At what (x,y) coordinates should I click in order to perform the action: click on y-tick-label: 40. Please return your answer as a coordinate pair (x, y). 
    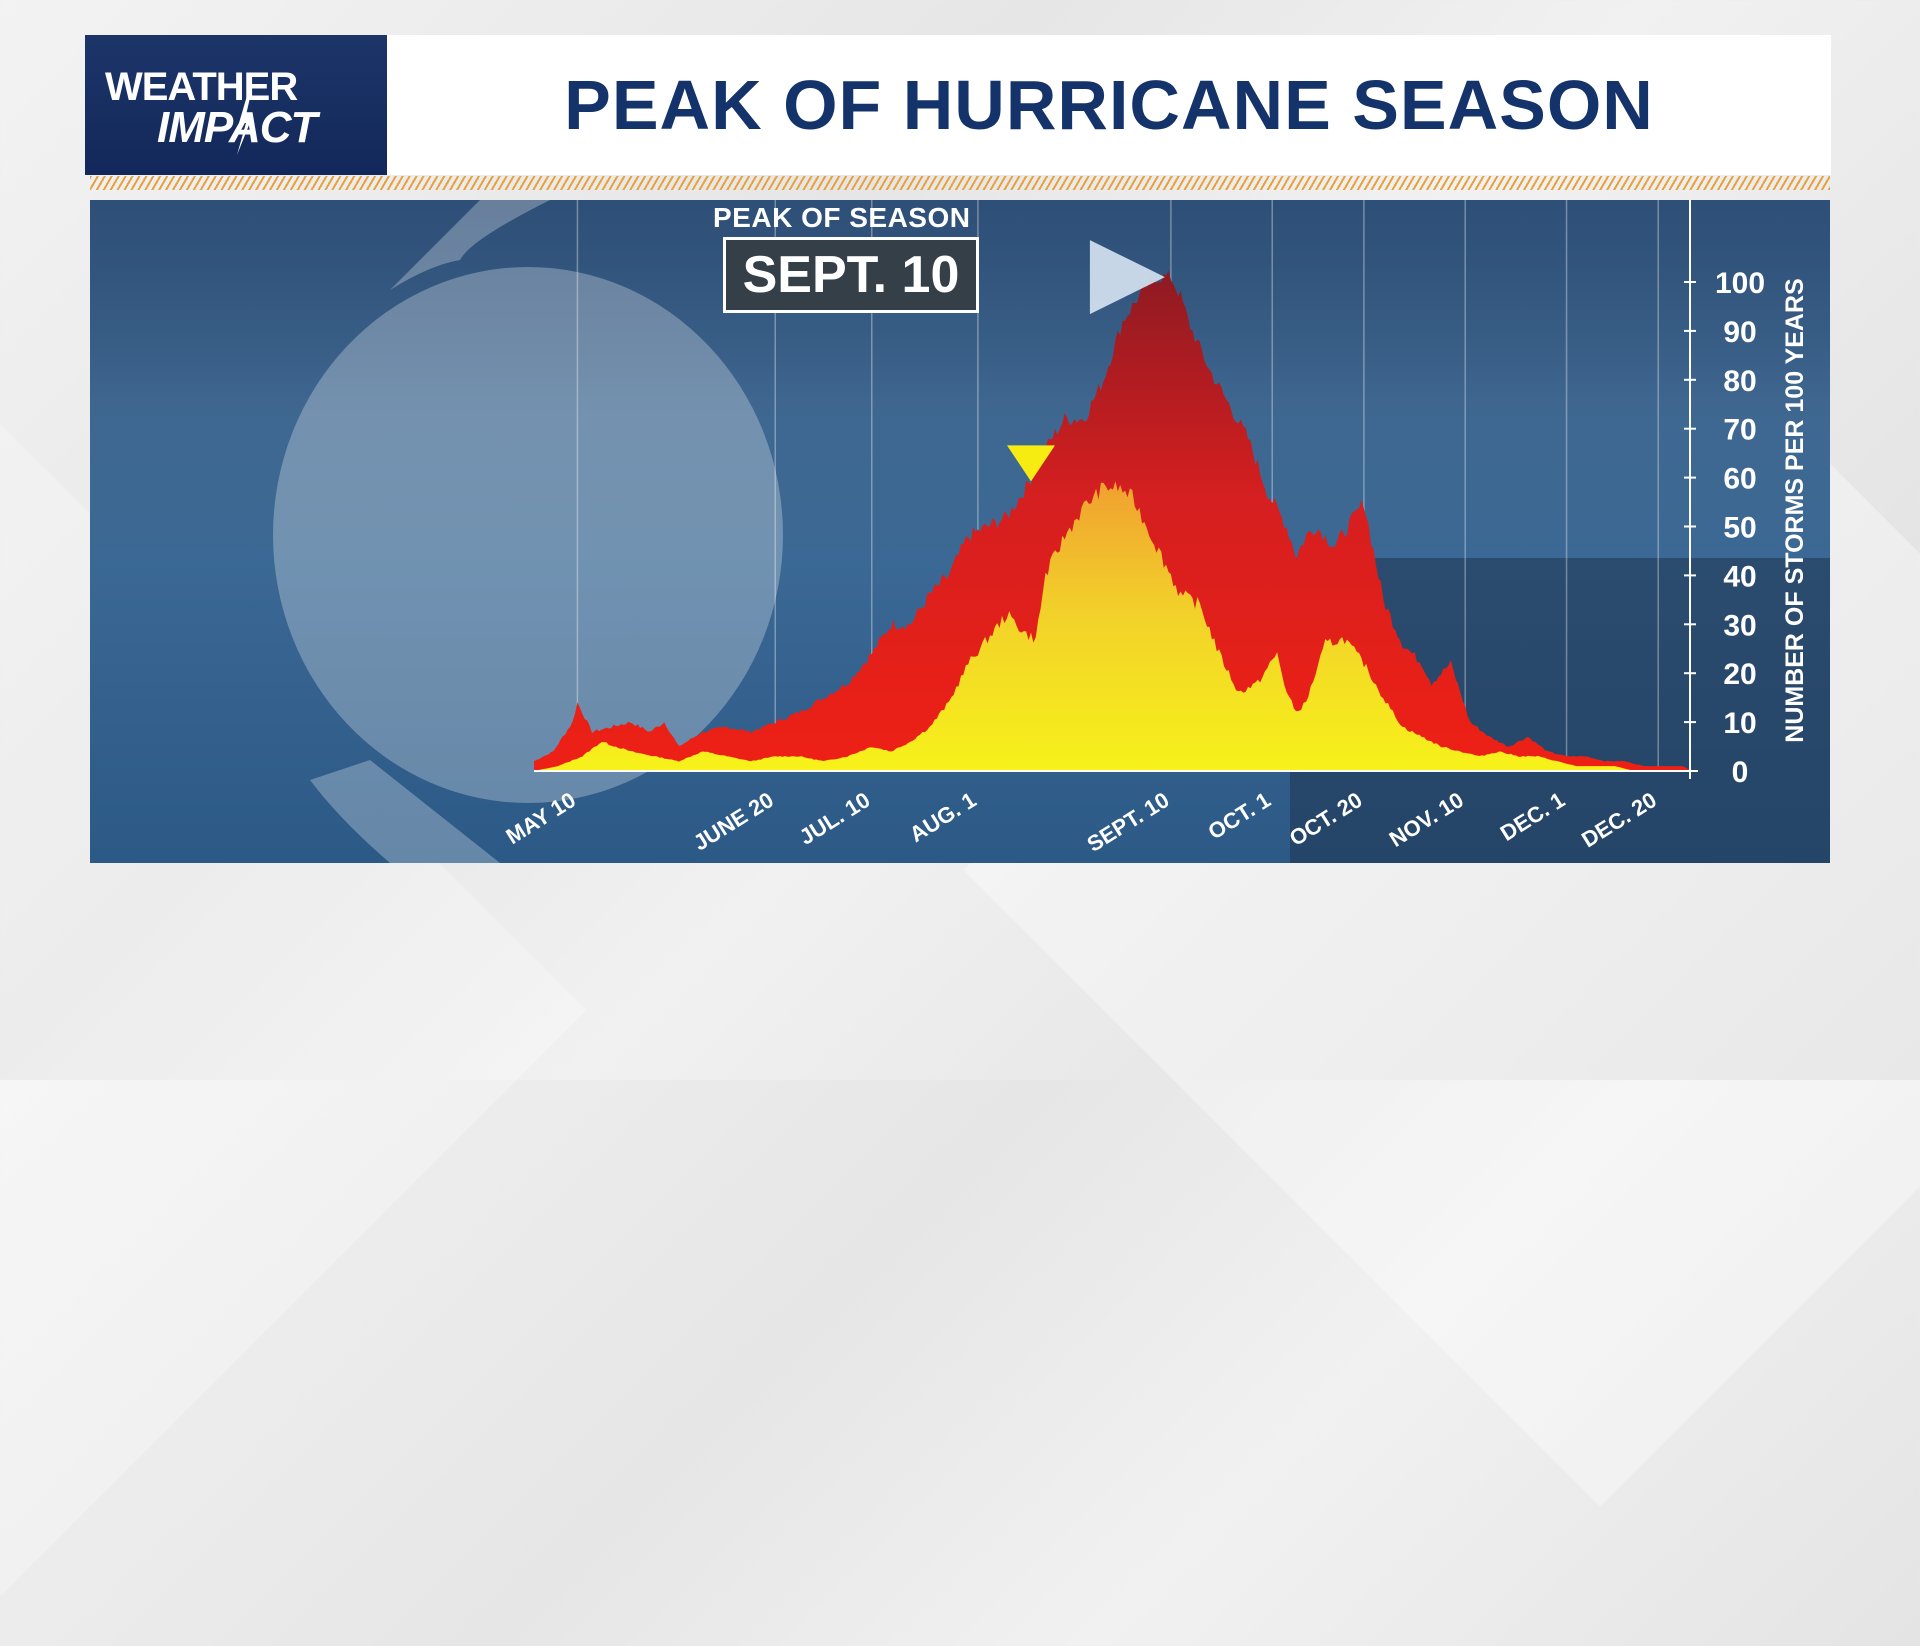
    Looking at the image, I should click on (1739, 576).